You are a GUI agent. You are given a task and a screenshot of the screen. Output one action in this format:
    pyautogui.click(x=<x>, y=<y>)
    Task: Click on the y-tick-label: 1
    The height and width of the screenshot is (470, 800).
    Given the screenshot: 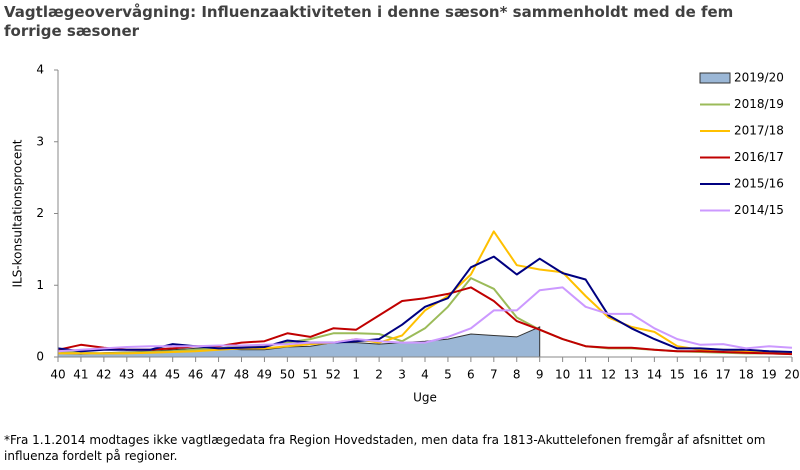 What is the action you would take?
    pyautogui.click(x=40, y=285)
    